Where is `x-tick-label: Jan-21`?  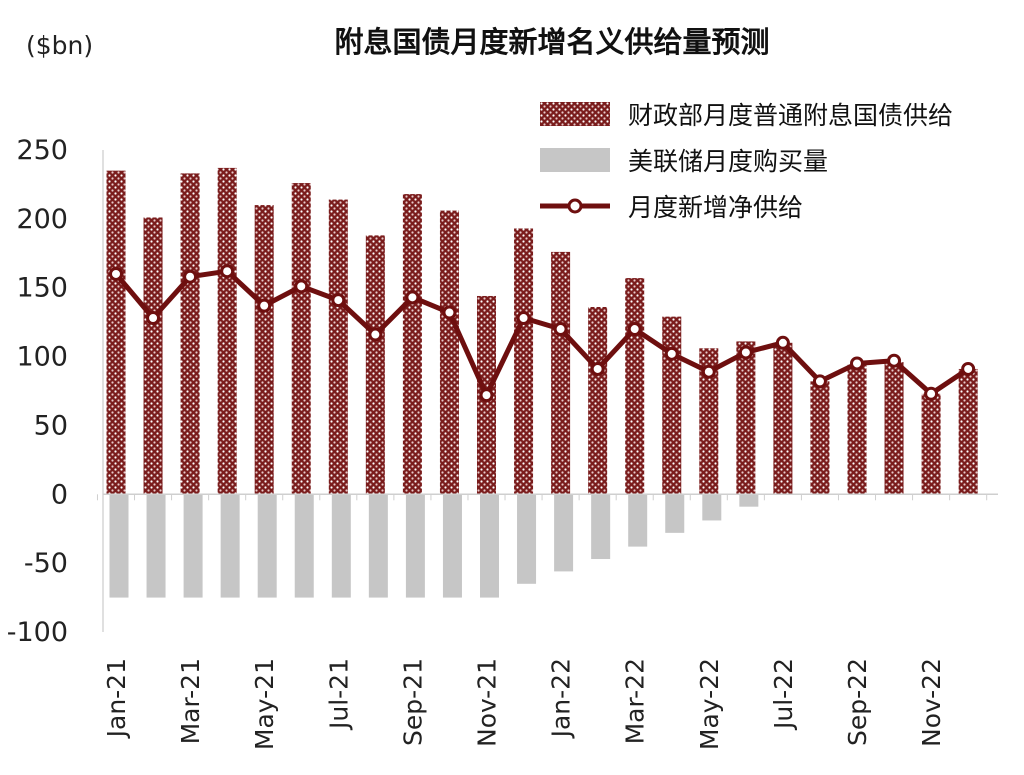 x-tick-label: Jan-21 is located at coordinates (116, 698).